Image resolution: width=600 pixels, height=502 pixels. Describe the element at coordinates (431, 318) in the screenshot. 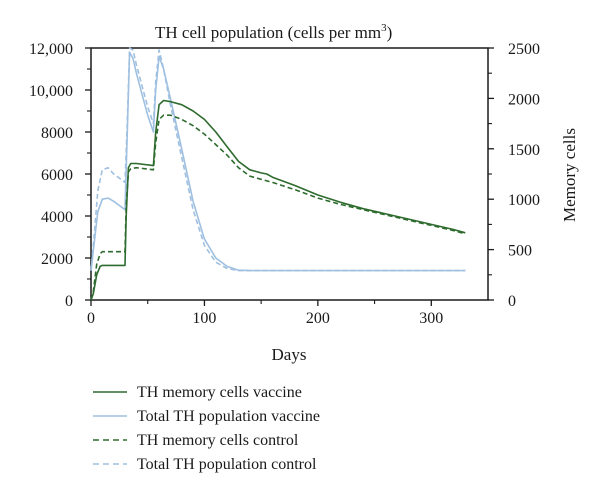

I see `x-tick-label: 300` at that location.